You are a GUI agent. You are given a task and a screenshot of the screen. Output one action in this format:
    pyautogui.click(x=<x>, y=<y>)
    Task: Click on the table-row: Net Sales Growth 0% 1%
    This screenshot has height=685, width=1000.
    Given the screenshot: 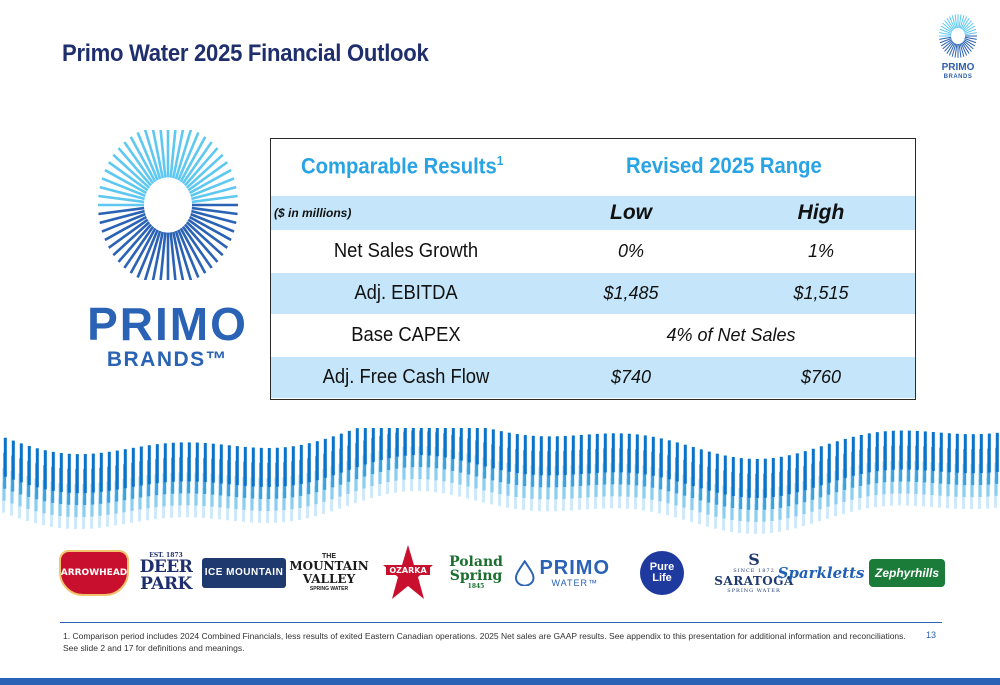 What is the action you would take?
    pyautogui.click(x=593, y=251)
    